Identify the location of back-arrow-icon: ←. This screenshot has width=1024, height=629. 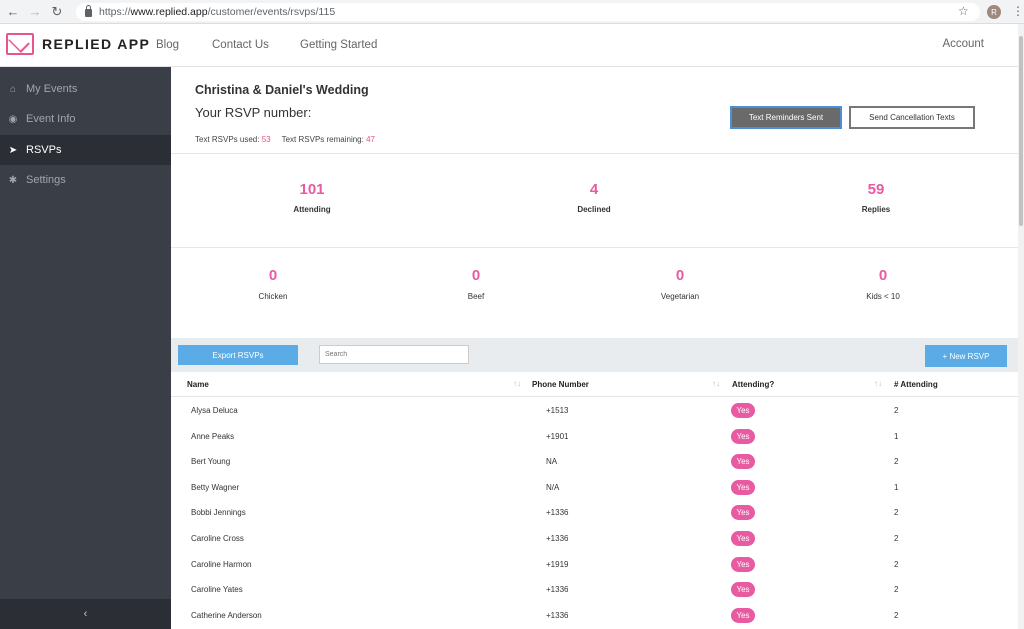
(13, 11).